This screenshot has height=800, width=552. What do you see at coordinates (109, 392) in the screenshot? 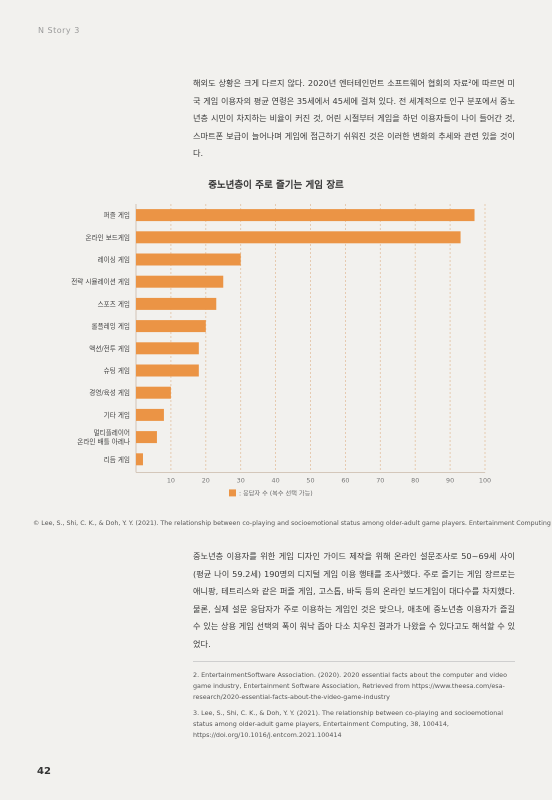
I see `category-label-9: 경영/육성 게임` at bounding box center [109, 392].